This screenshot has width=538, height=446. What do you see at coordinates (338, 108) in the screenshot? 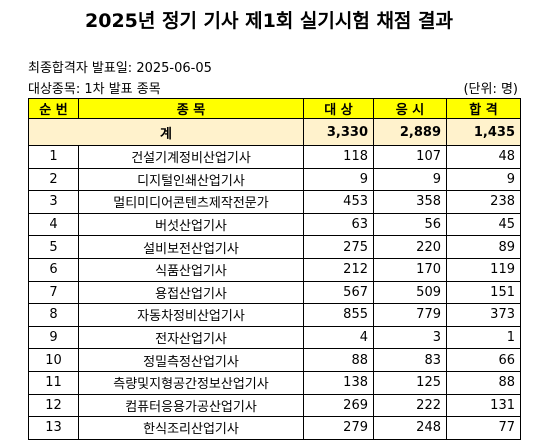
I see `column-header: 대 상` at bounding box center [338, 108].